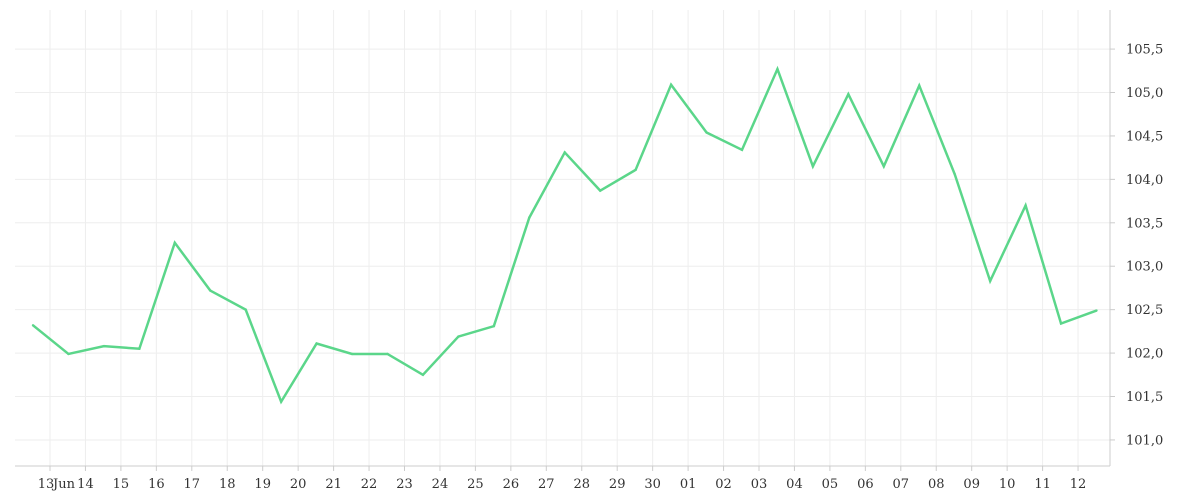  I want to click on y-tick-label: 102,0, so click(1144, 354).